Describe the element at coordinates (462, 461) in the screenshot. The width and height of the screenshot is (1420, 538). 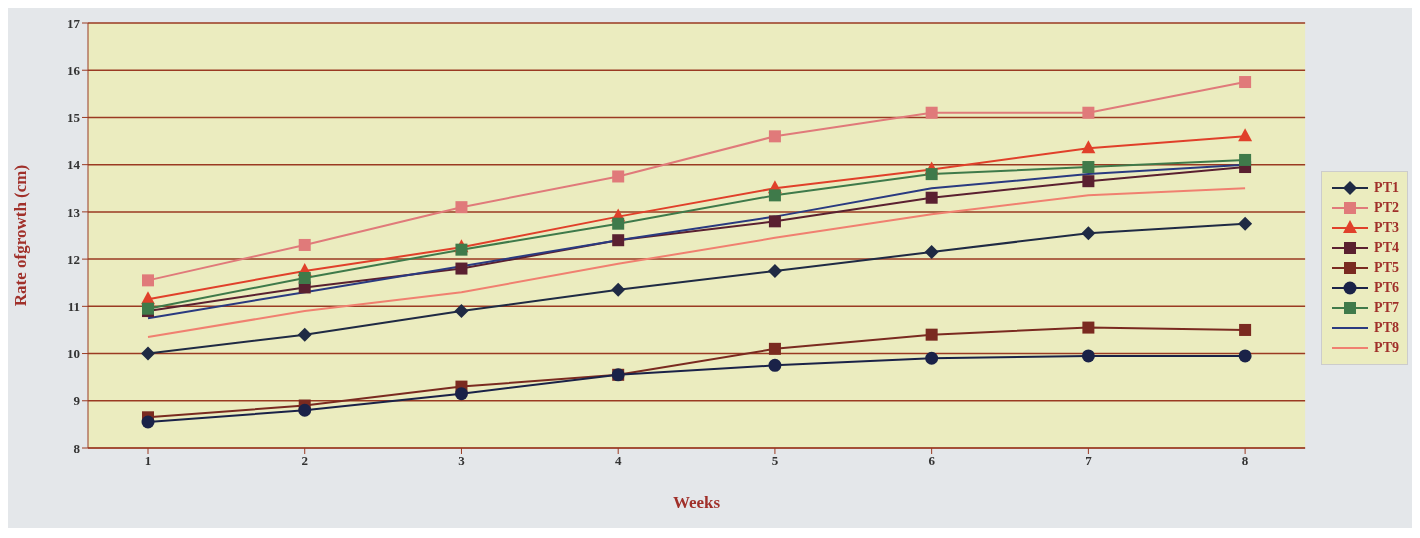
I see `x-tick-label: 3` at that location.